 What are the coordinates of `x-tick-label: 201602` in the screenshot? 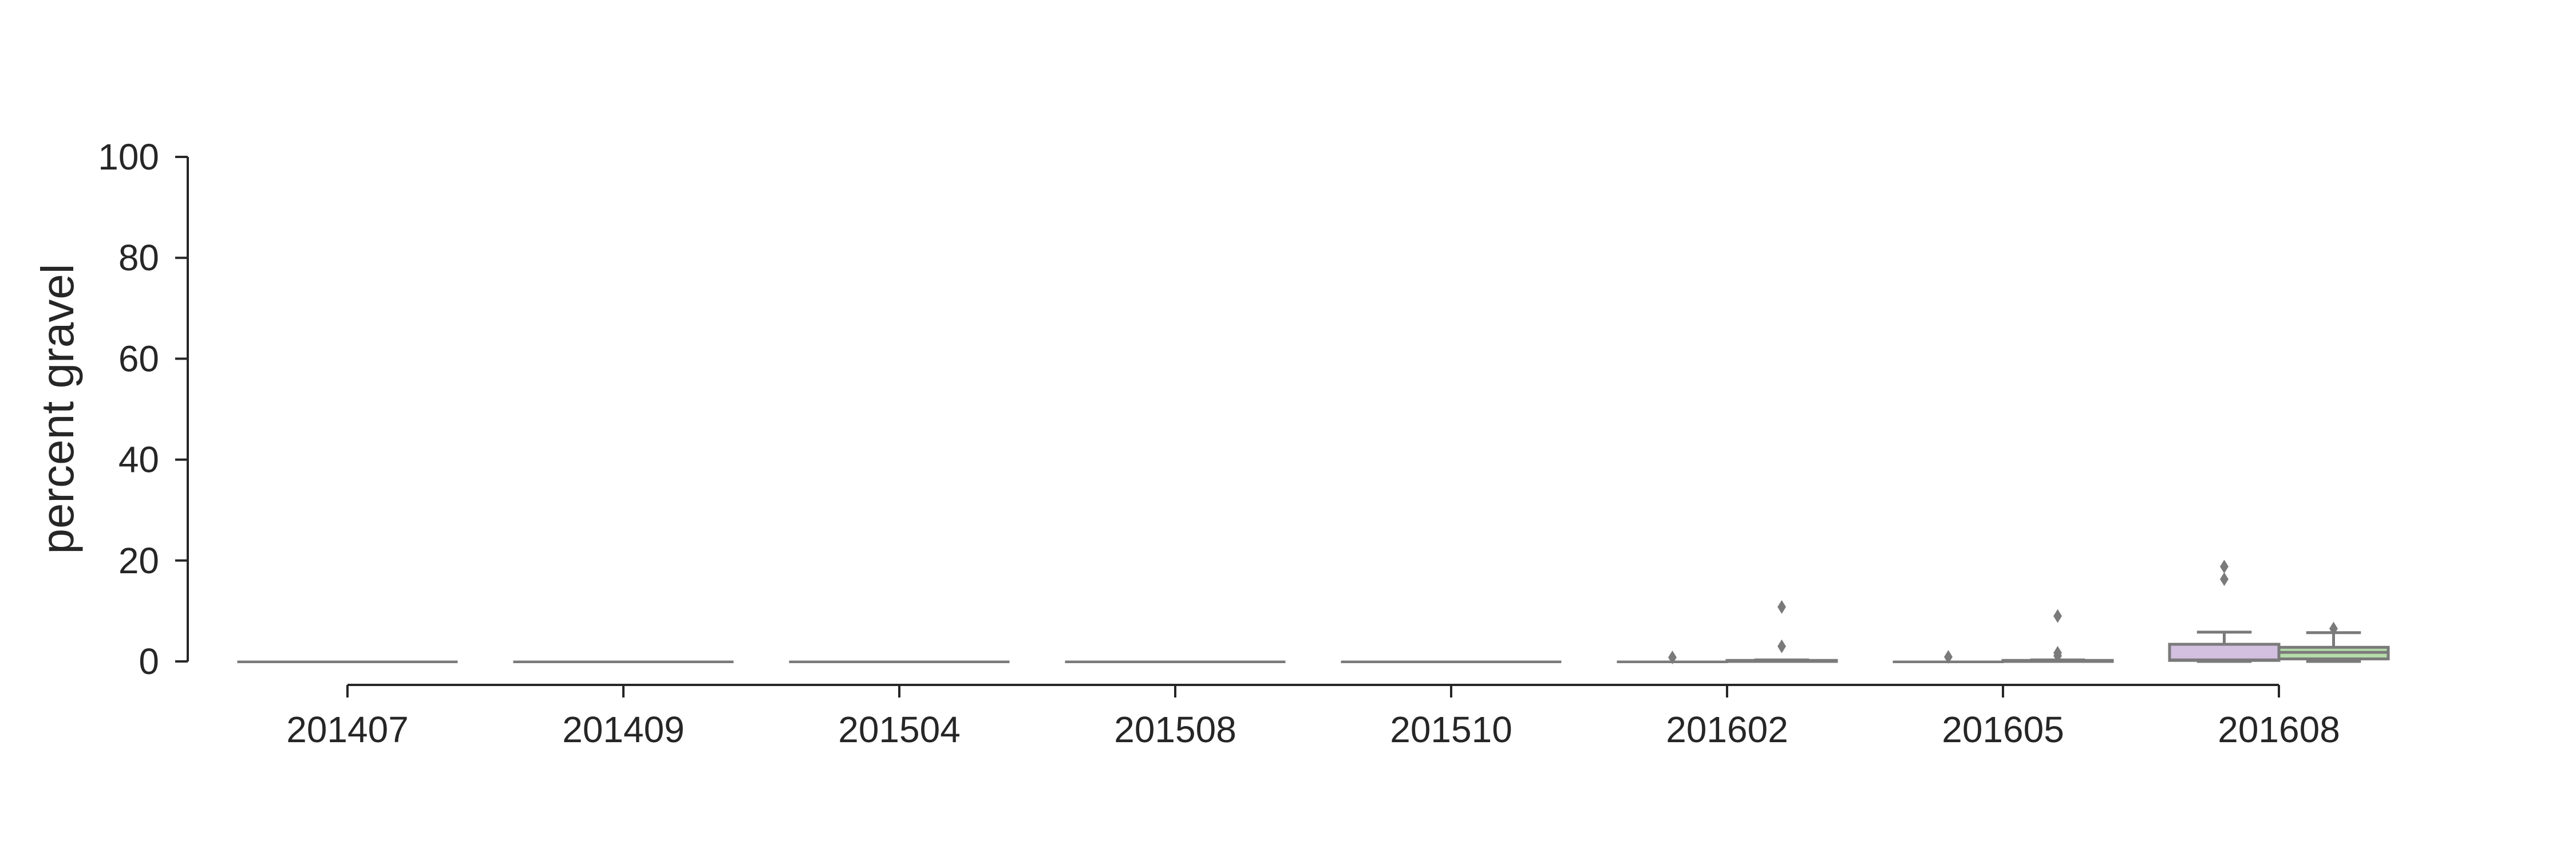 It's located at (1727, 730).